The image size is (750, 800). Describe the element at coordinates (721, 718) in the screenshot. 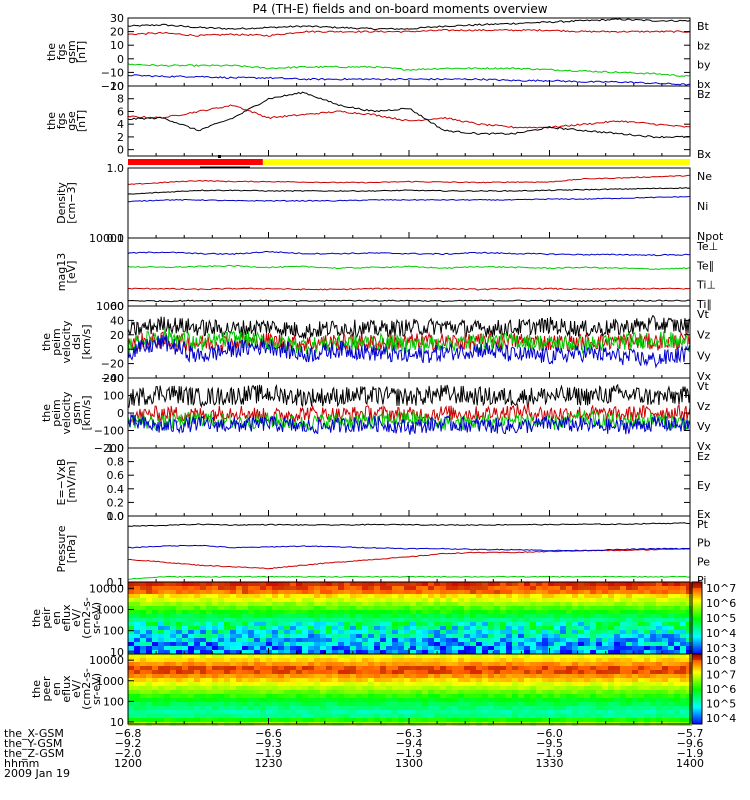

I see `colorbar-tick-label: 10^4` at that location.